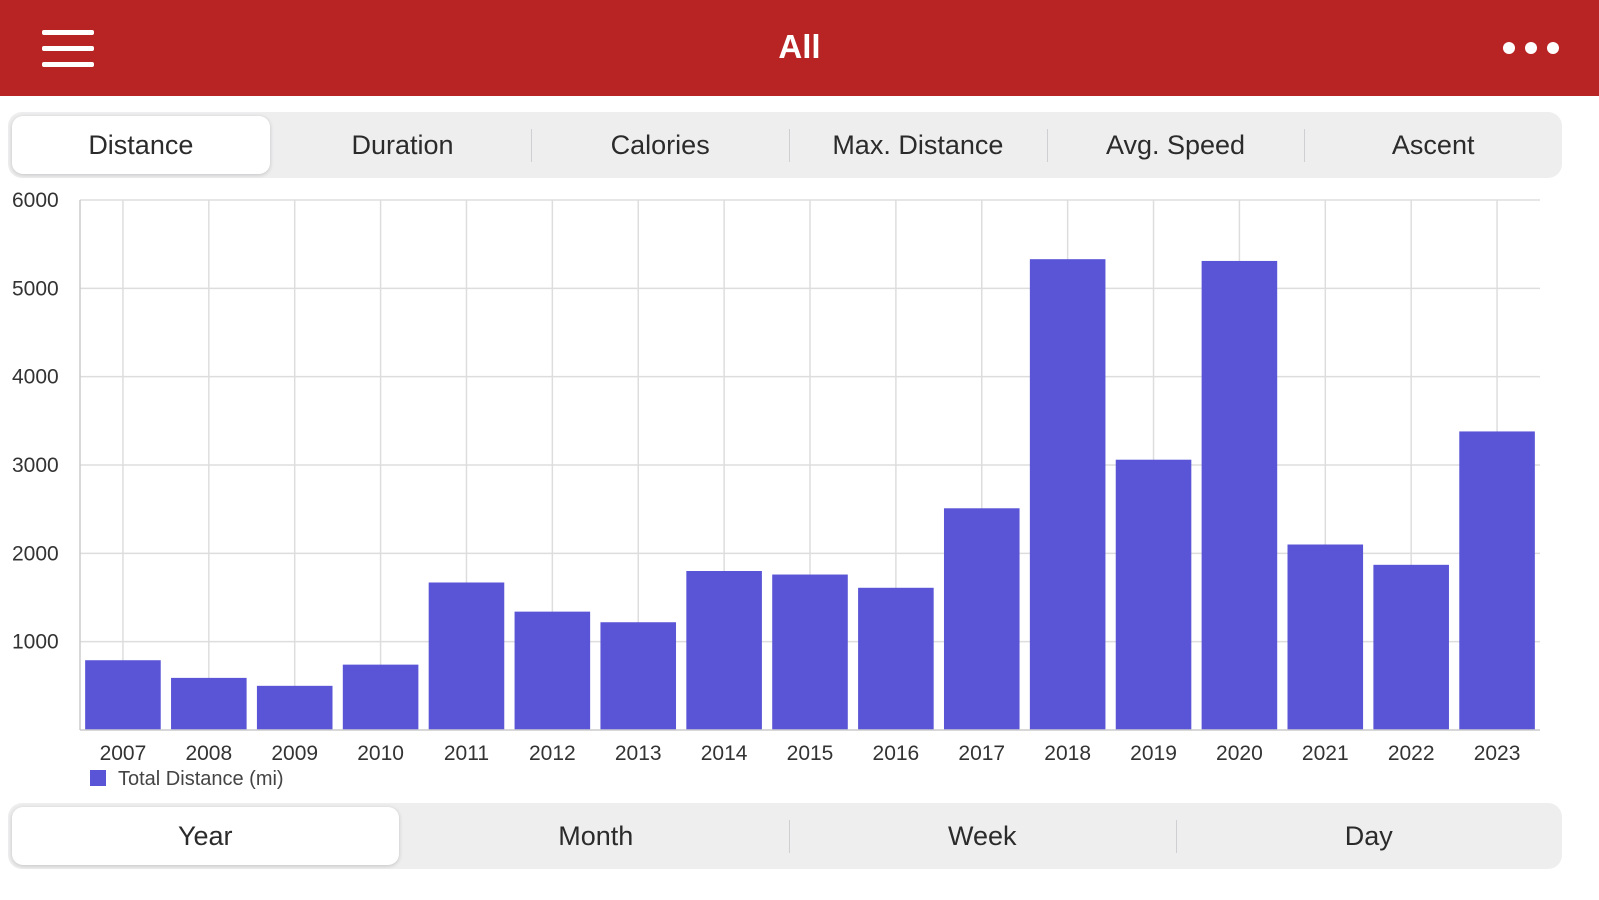 The image size is (1599, 900). I want to click on x-tick-label: 2008, so click(208, 753).